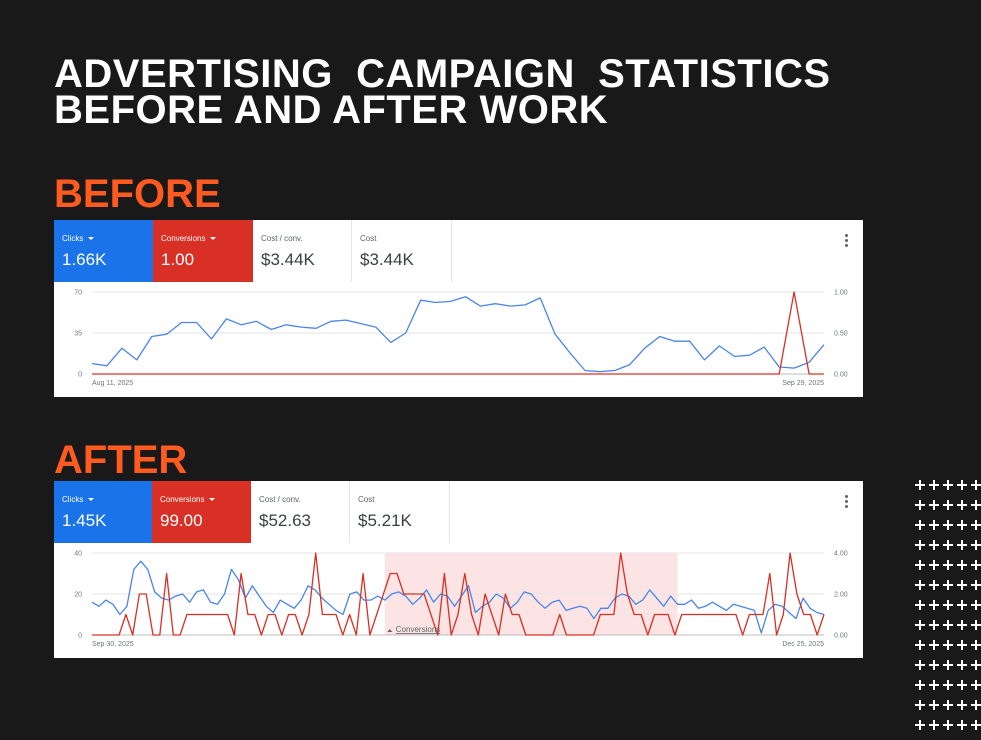  I want to click on y-right-tick-label: 2.00, so click(841, 595).